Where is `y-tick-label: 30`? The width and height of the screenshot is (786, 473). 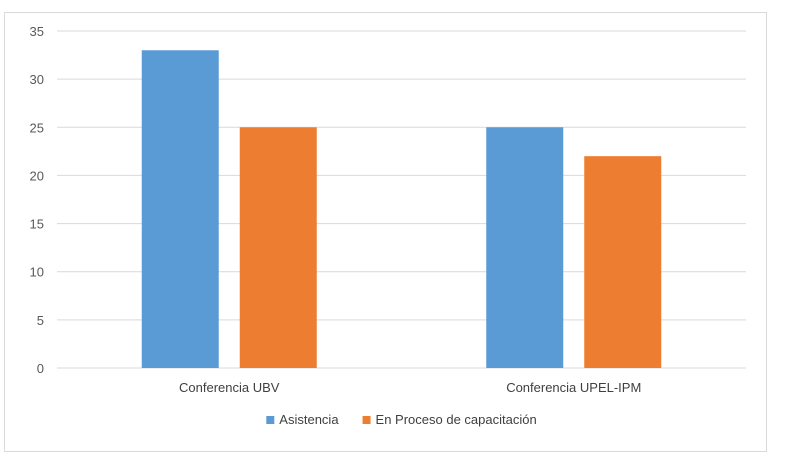 y-tick-label: 30 is located at coordinates (37, 79).